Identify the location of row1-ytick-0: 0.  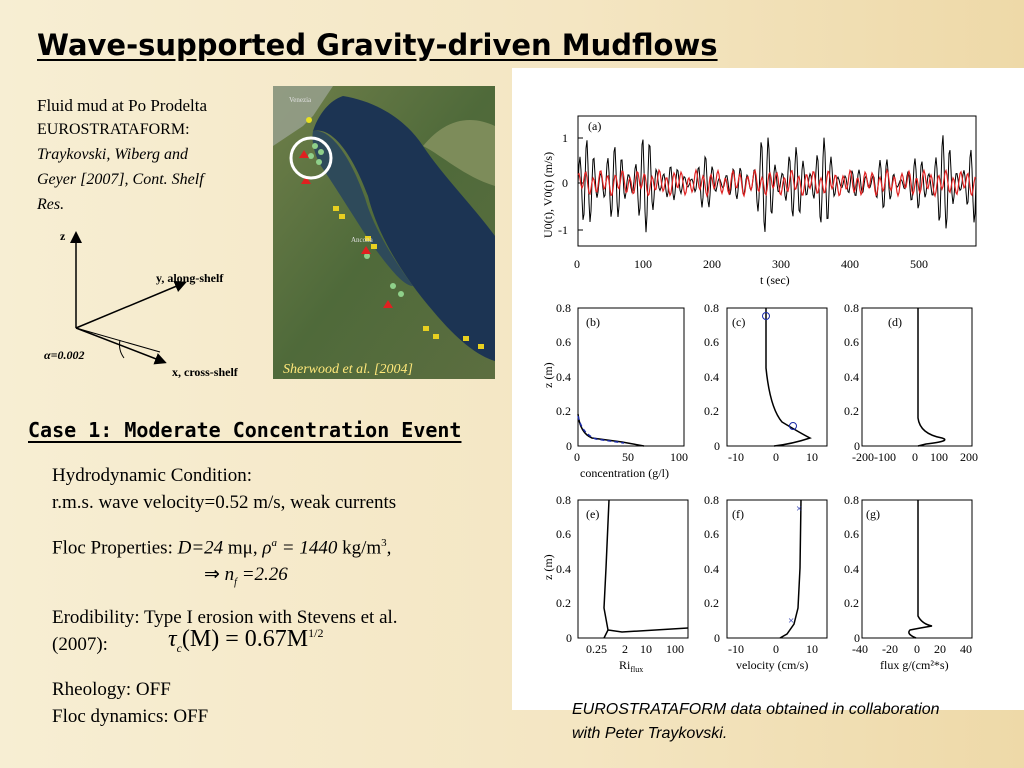
(569, 446).